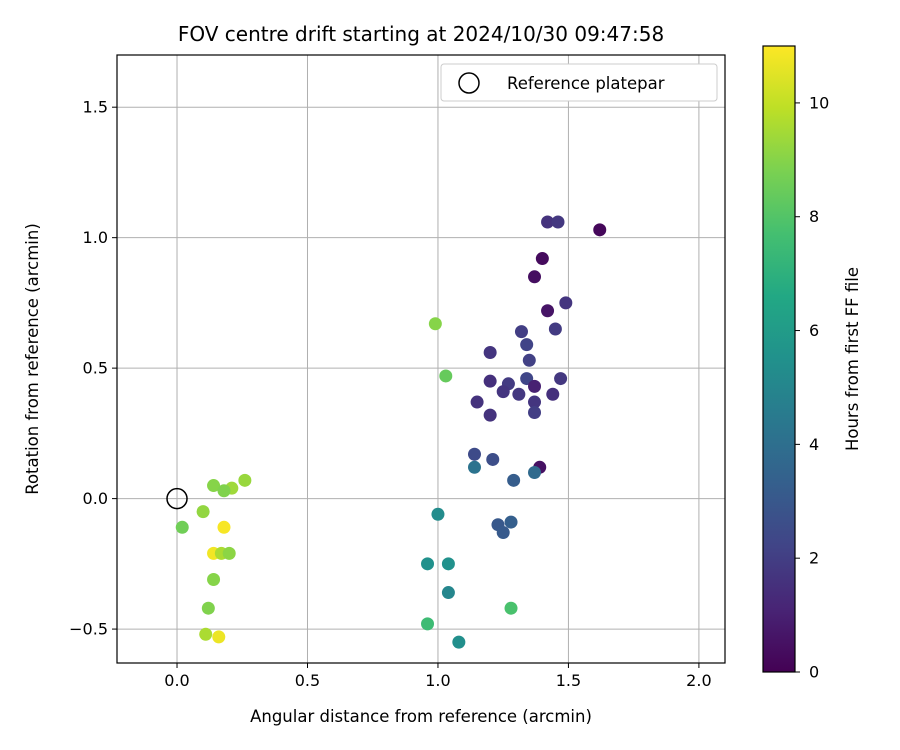  What do you see at coordinates (586, 83) in the screenshot?
I see `legend-entry-reference-platepar: Reference platepar` at bounding box center [586, 83].